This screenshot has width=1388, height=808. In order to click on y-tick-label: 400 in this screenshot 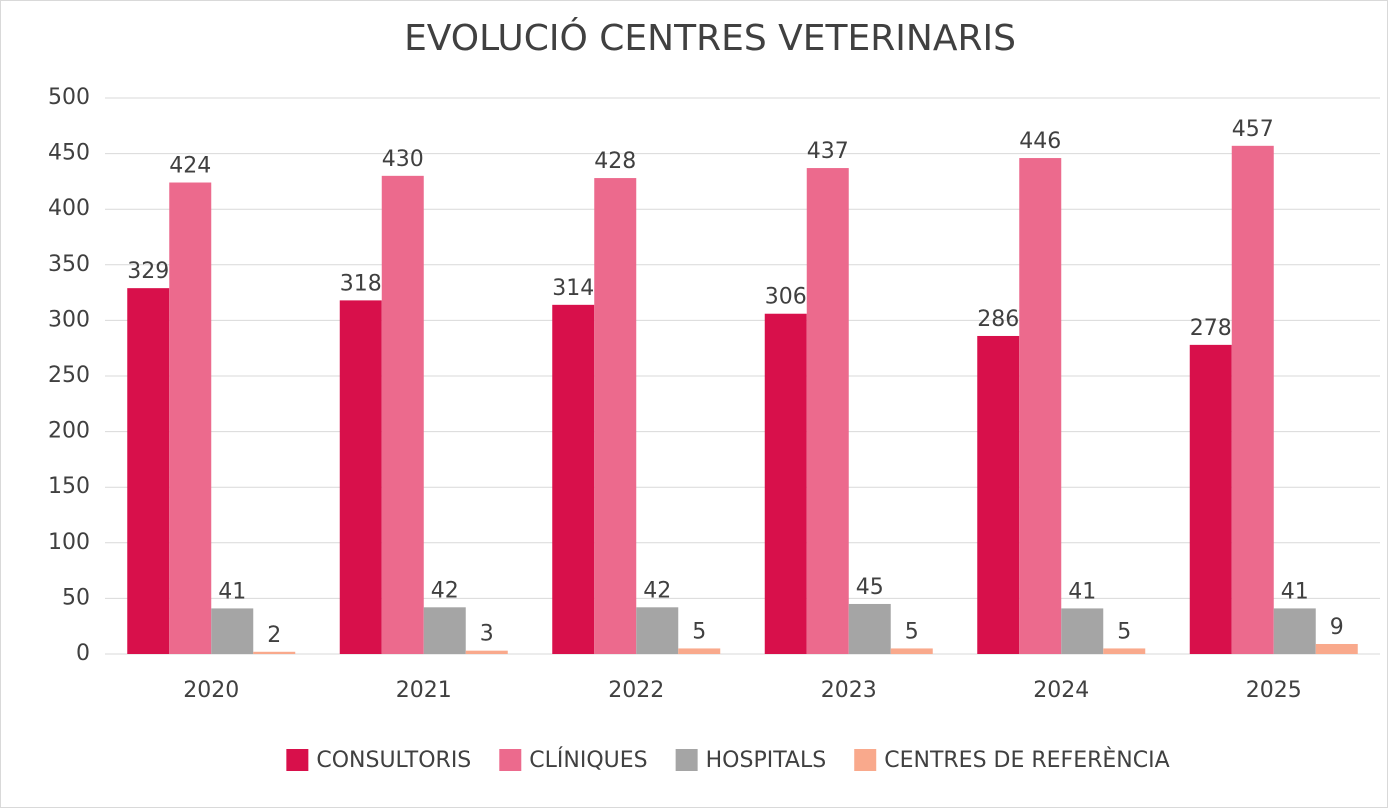, I will do `click(69, 208)`.